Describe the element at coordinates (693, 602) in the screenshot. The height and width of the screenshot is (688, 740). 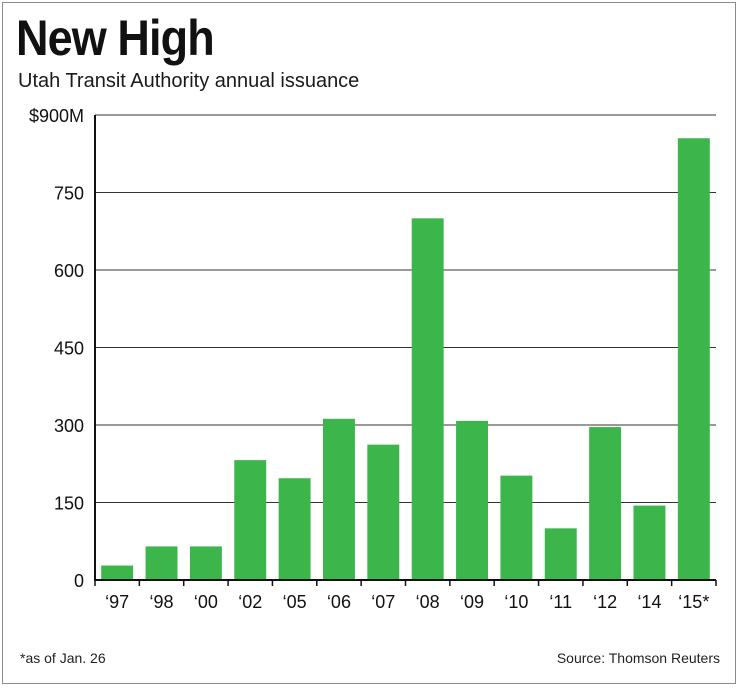
I see `x-tick-label: ‘15*` at that location.